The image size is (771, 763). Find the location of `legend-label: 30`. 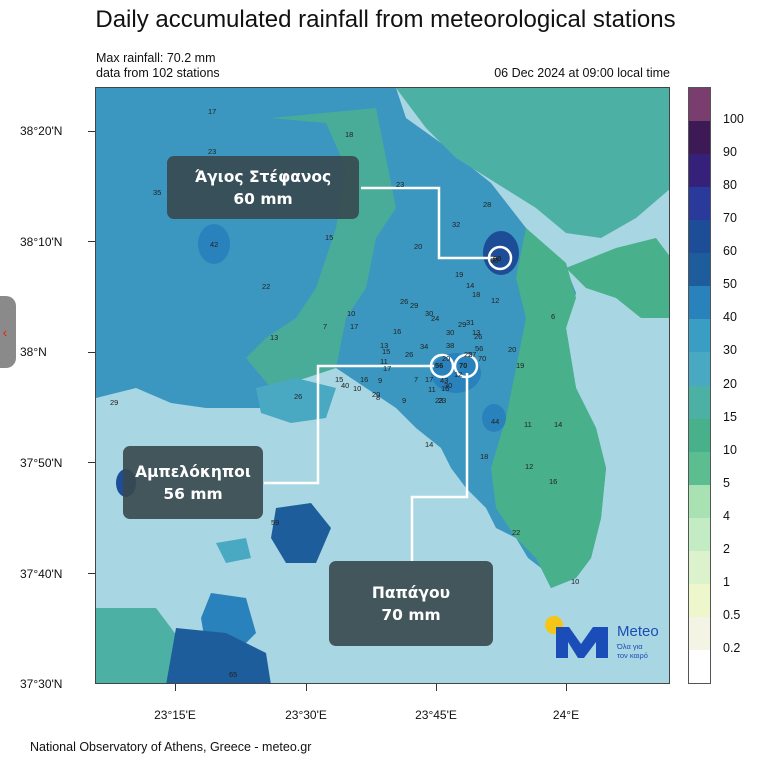

legend-label: 30 is located at coordinates (730, 350).